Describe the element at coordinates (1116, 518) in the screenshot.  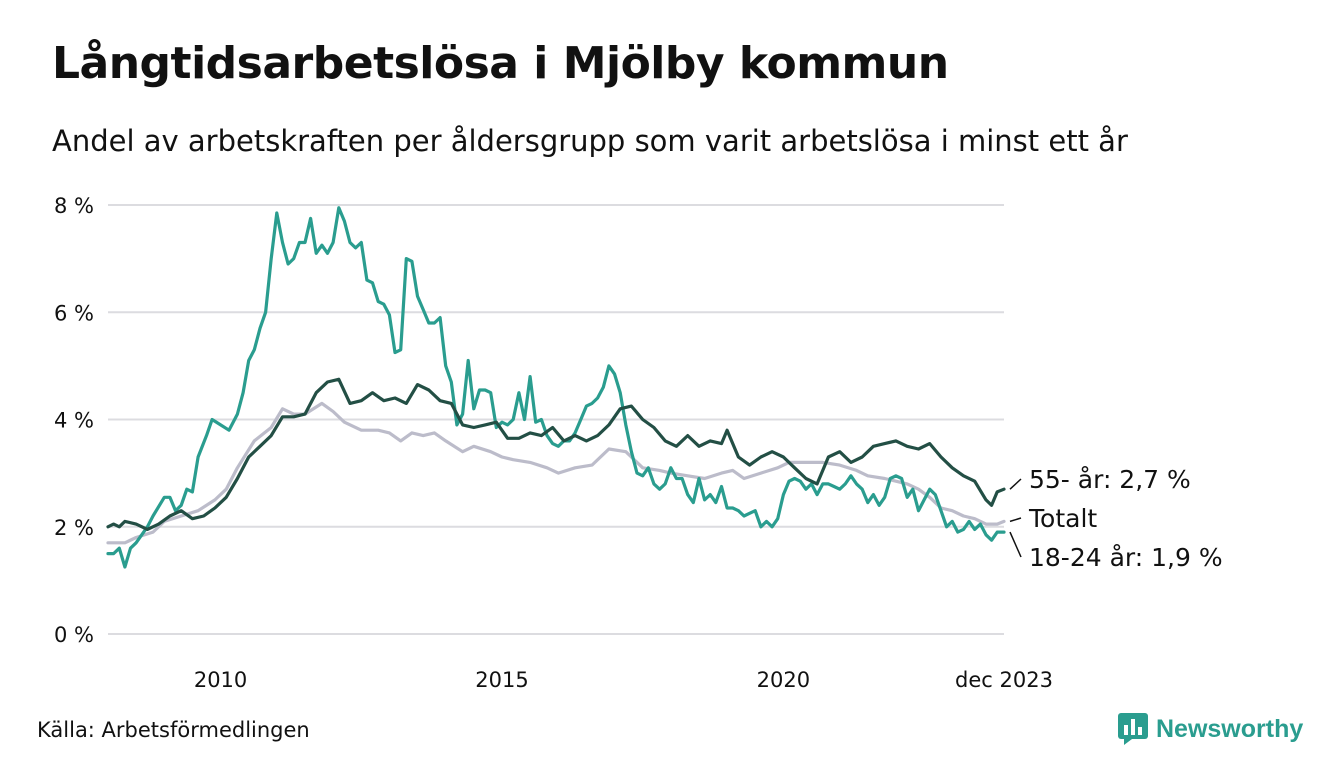
I see `series-end-labels: 18-24 år: 1,9 % Totalt 55- år: 2,7 %` at that location.